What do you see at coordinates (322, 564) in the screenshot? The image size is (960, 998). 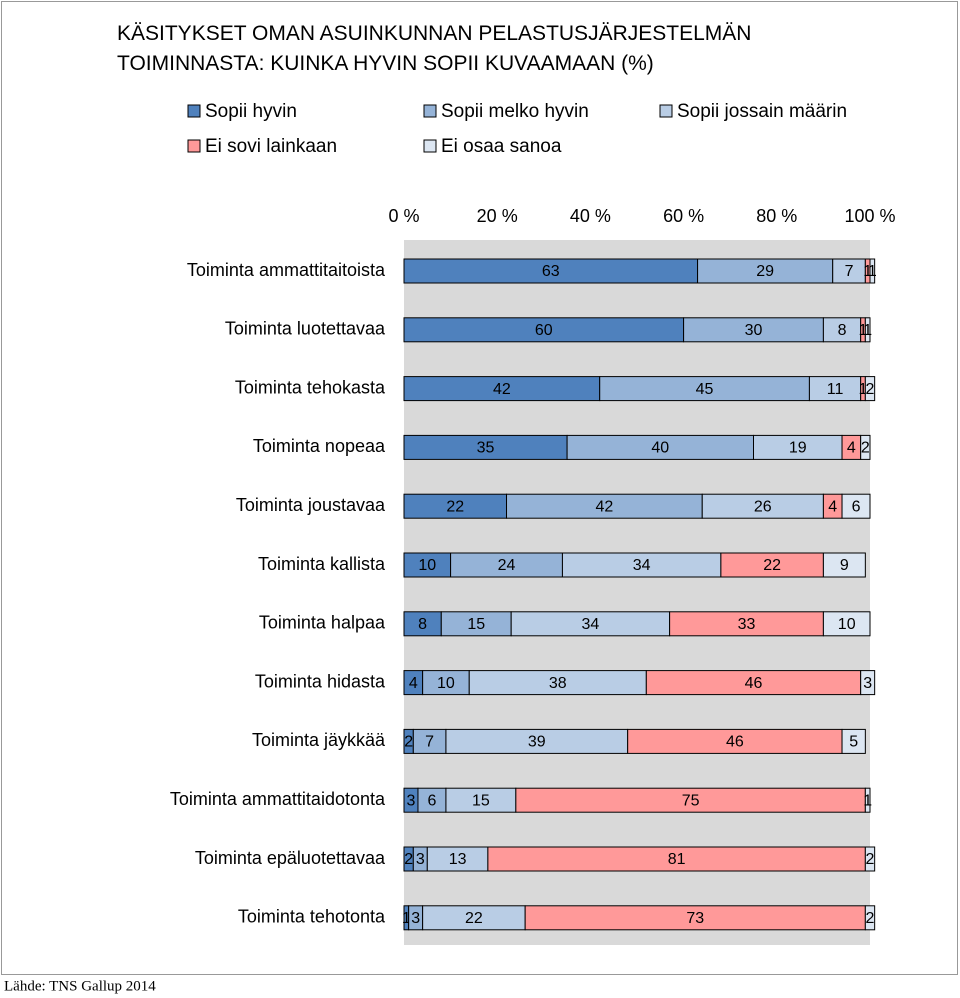 I see `y-tick-label: Toiminta kallista` at bounding box center [322, 564].